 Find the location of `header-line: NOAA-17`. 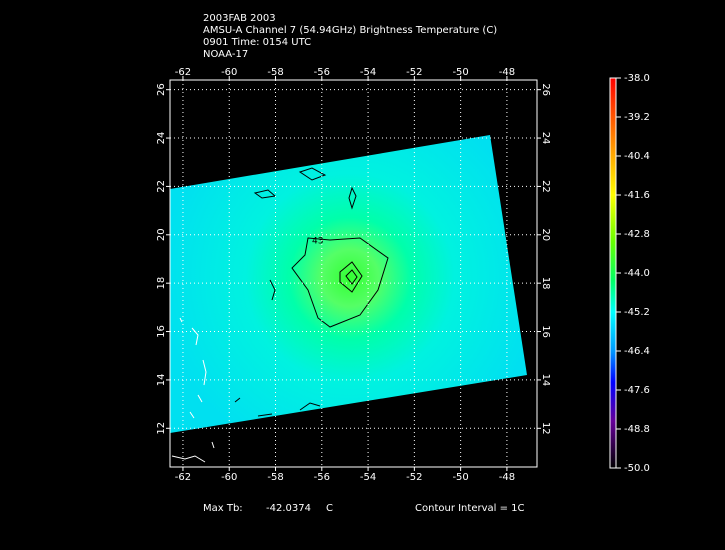

header-line: NOAA-17 is located at coordinates (225, 54).